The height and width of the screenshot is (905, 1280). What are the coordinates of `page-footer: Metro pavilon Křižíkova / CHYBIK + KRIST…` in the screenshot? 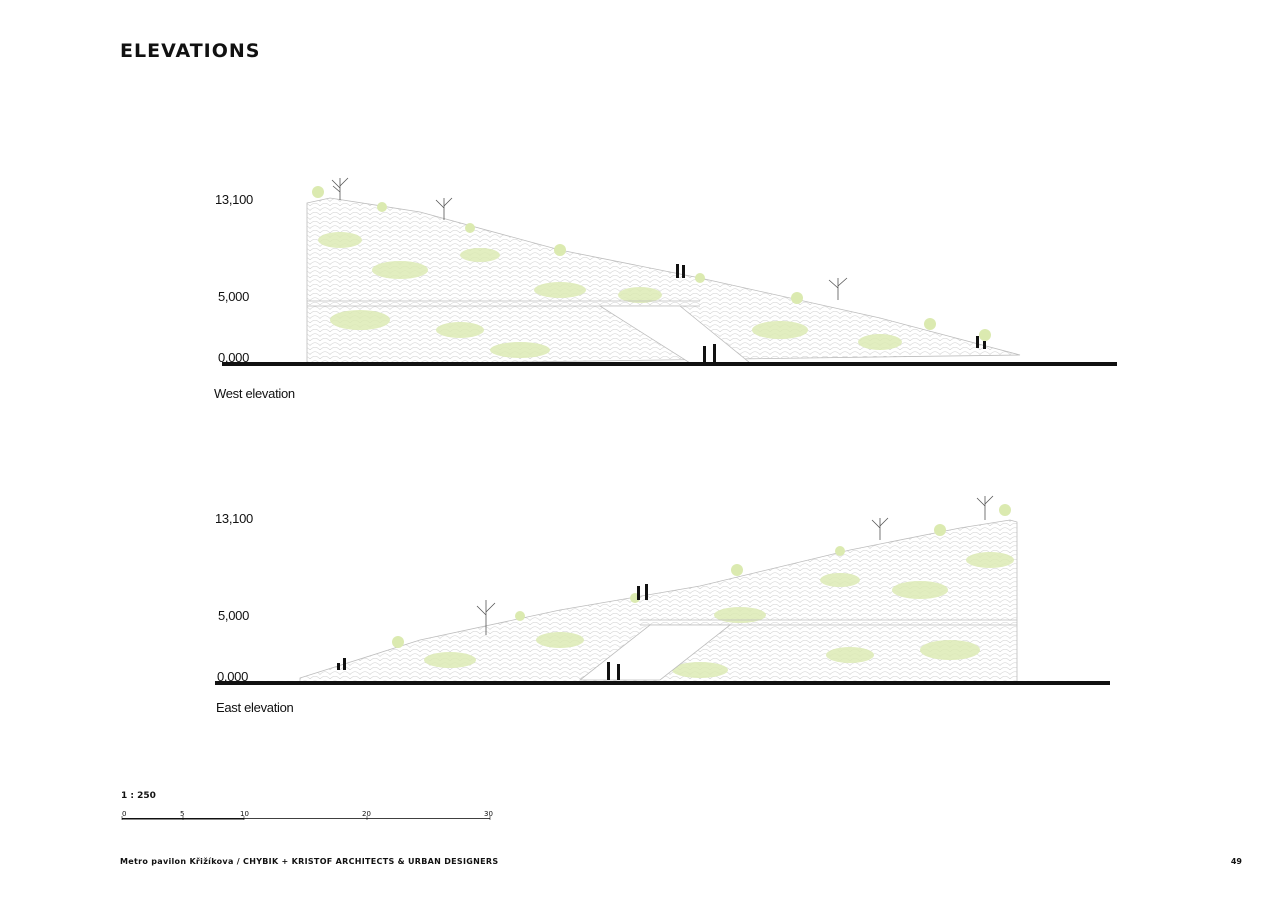 It's located at (309, 861).